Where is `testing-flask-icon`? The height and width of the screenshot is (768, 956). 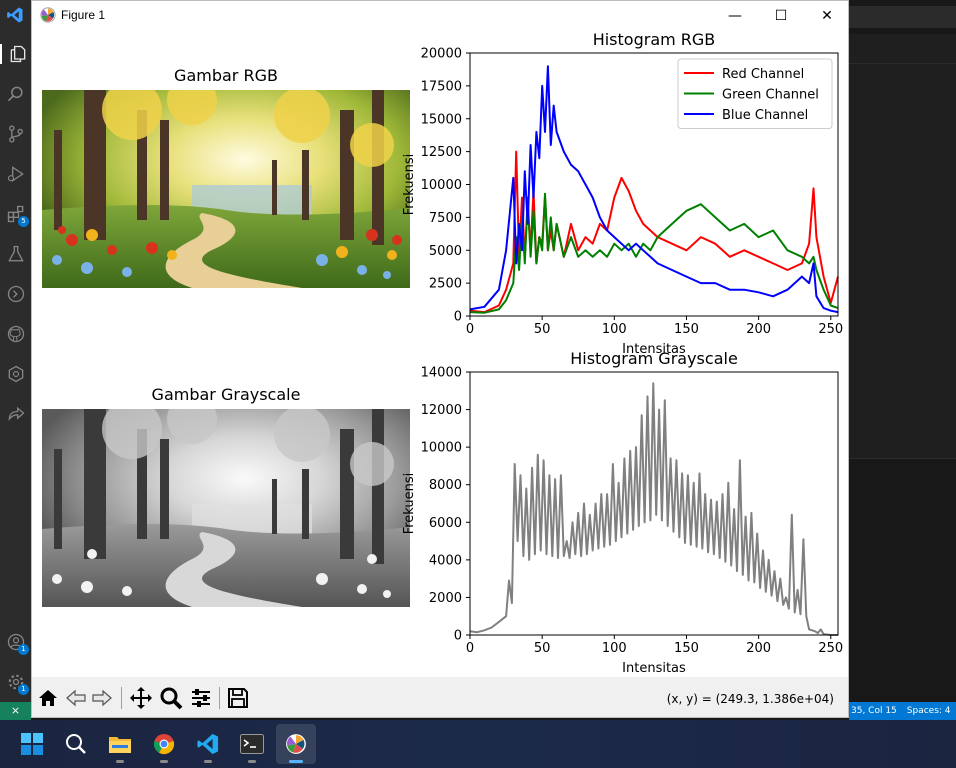 testing-flask-icon is located at coordinates (16, 254).